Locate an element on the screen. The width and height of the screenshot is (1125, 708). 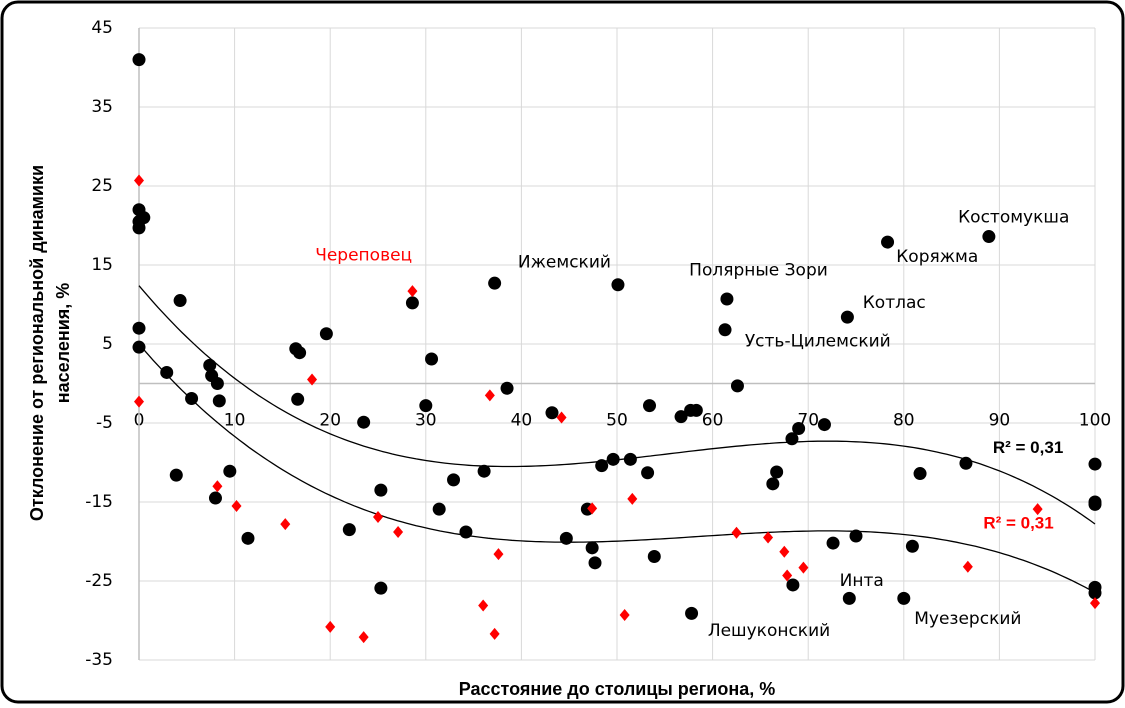
x-axis-title: Расстояние до столицы региона, % is located at coordinates (617, 689).